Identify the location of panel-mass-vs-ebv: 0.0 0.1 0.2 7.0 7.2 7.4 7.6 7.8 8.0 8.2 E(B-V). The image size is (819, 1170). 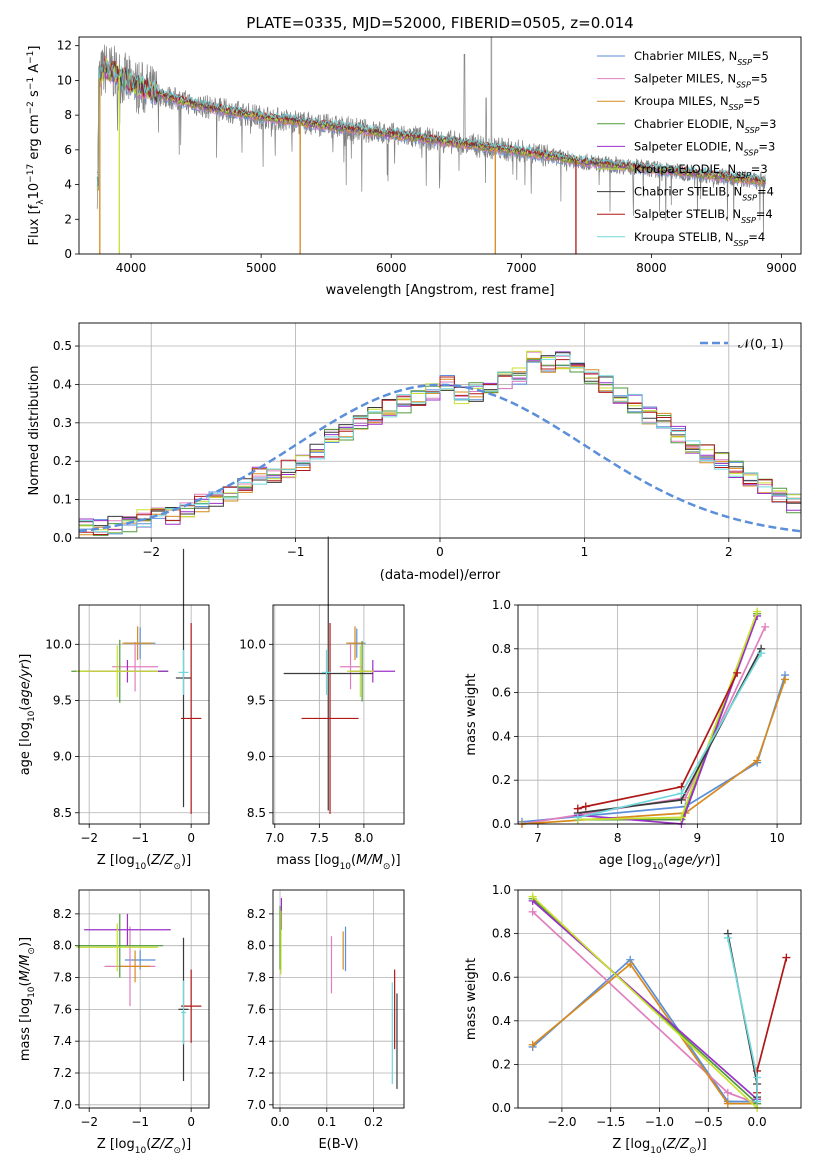
(326, 1020).